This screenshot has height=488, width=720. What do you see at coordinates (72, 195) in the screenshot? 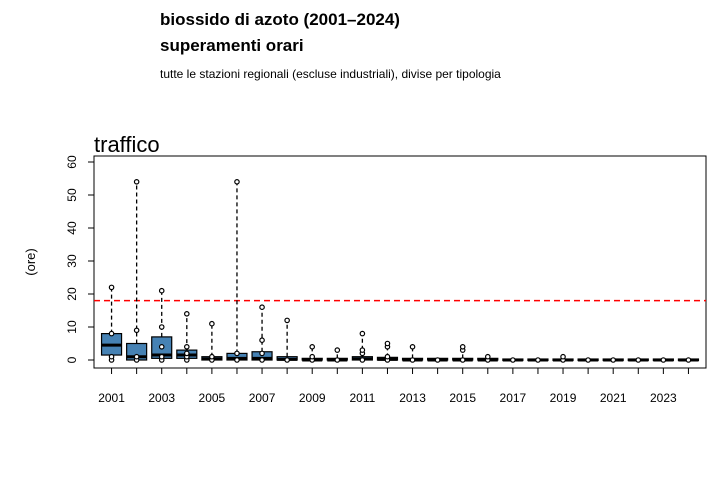
I see `y-tick-label: 50` at bounding box center [72, 195].